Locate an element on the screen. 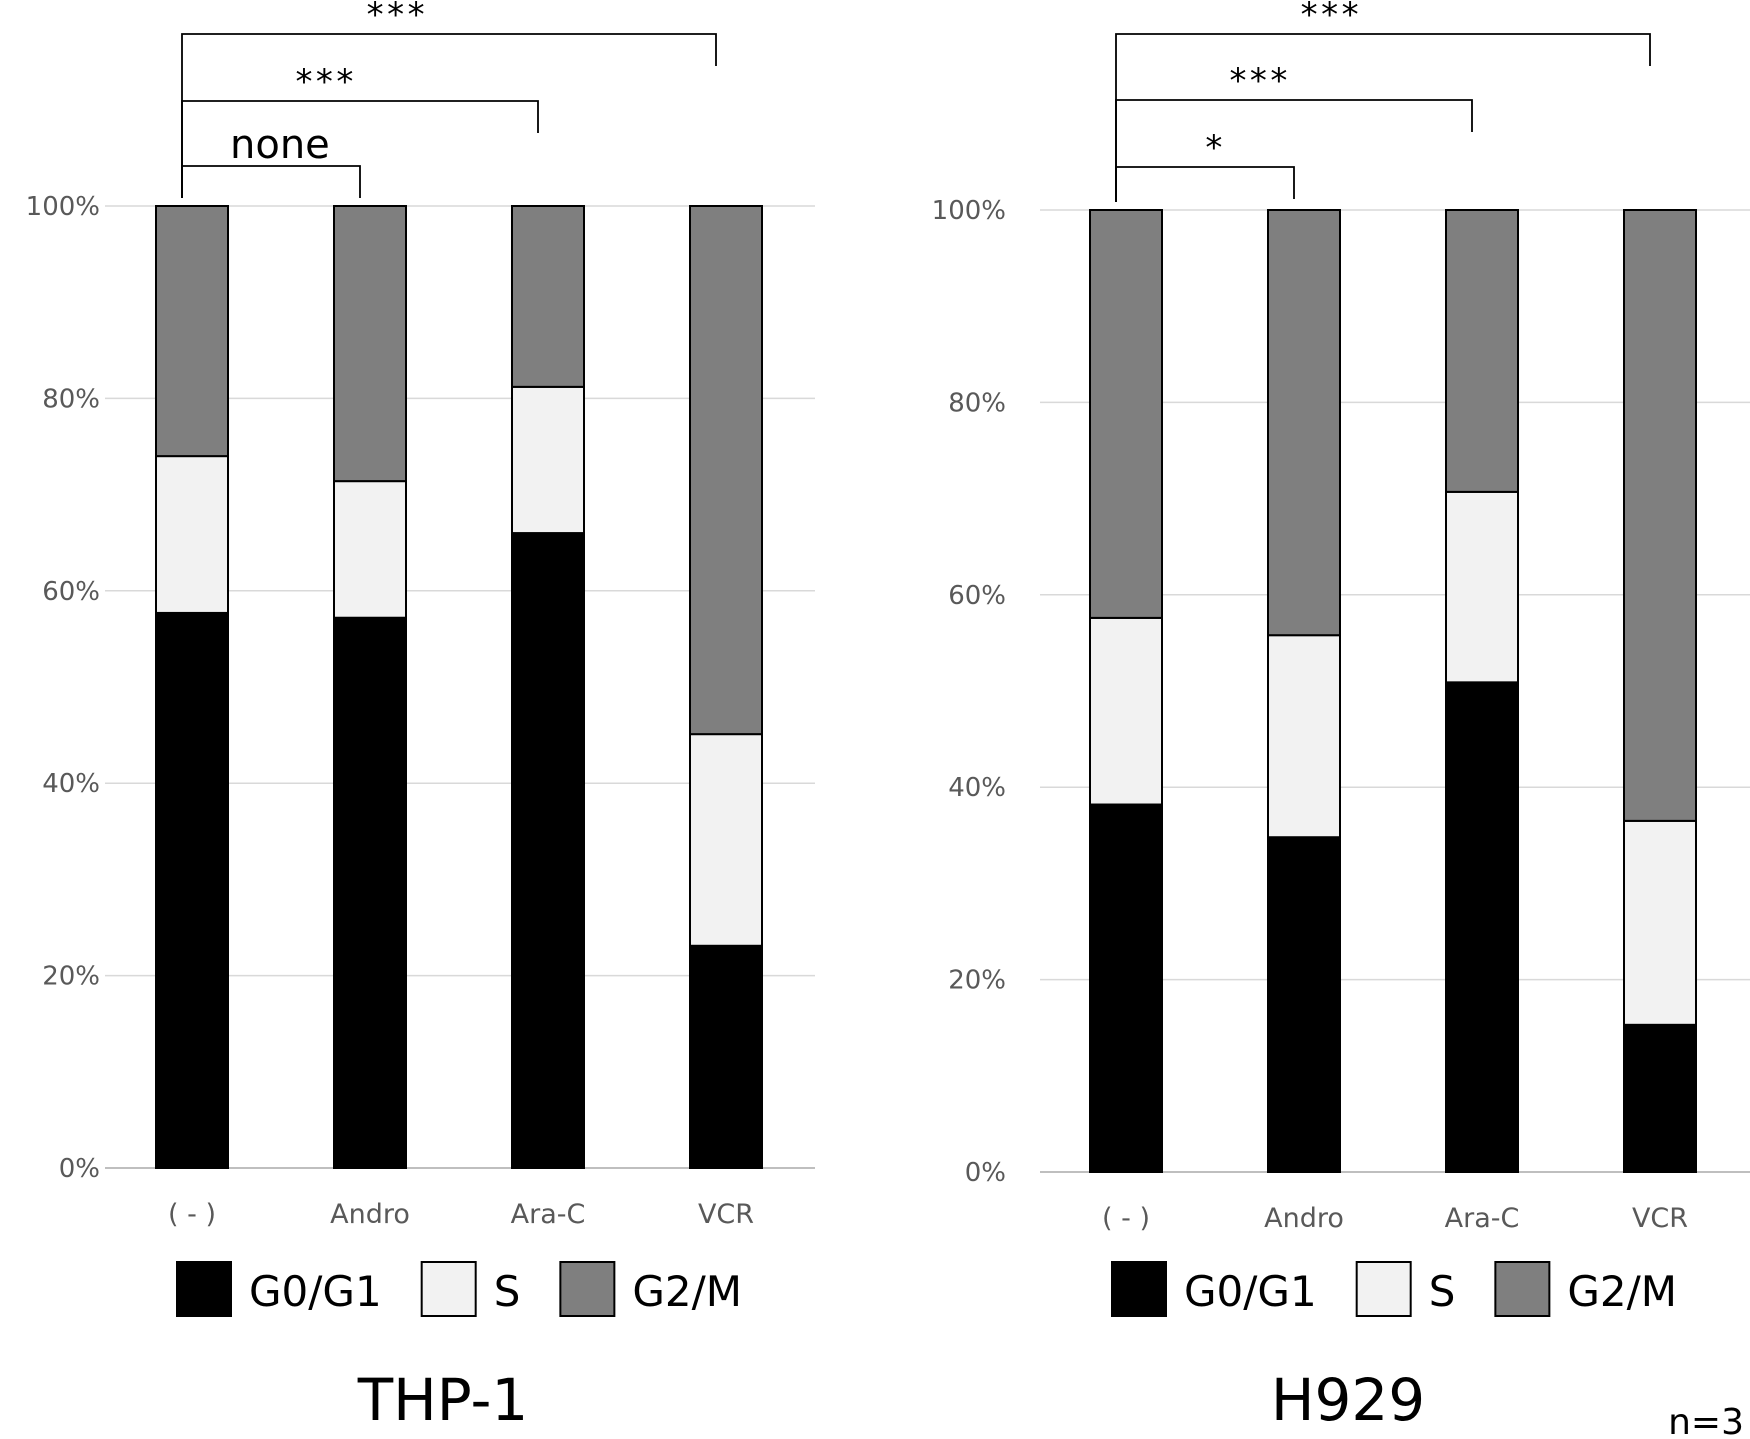  chart-title: H929 is located at coordinates (1348, 1400).